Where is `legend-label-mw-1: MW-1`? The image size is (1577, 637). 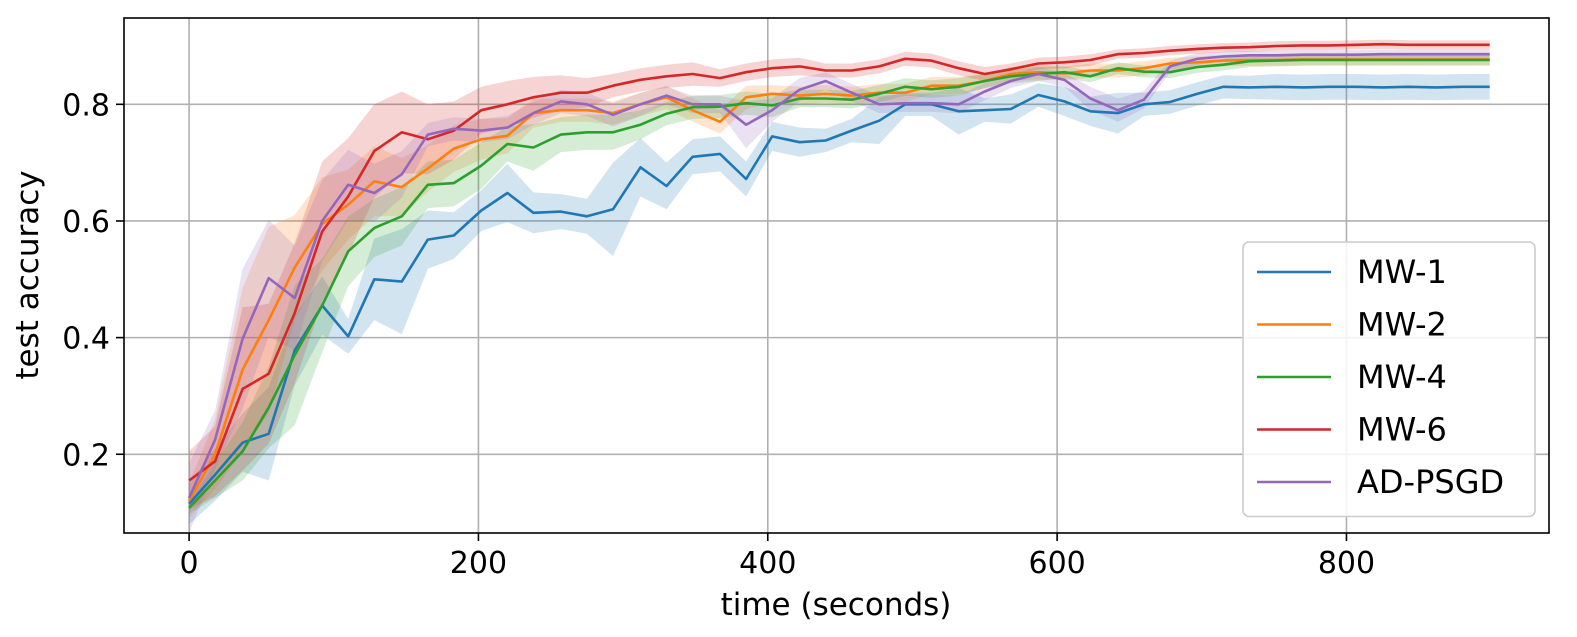 legend-label-mw-1: MW-1 is located at coordinates (1402, 272).